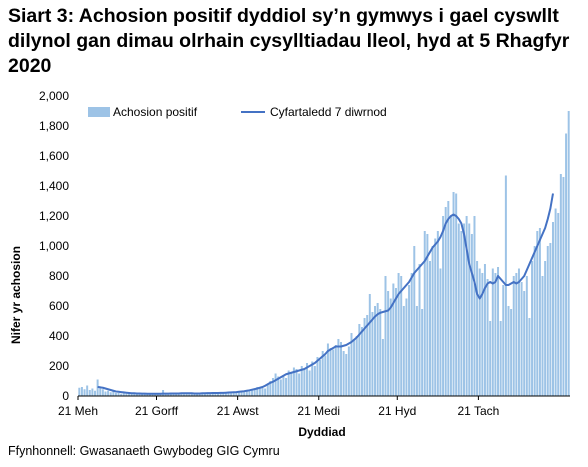 The height and width of the screenshot is (467, 588). What do you see at coordinates (54, 126) in the screenshot?
I see `y-tick-label: 1,800` at bounding box center [54, 126].